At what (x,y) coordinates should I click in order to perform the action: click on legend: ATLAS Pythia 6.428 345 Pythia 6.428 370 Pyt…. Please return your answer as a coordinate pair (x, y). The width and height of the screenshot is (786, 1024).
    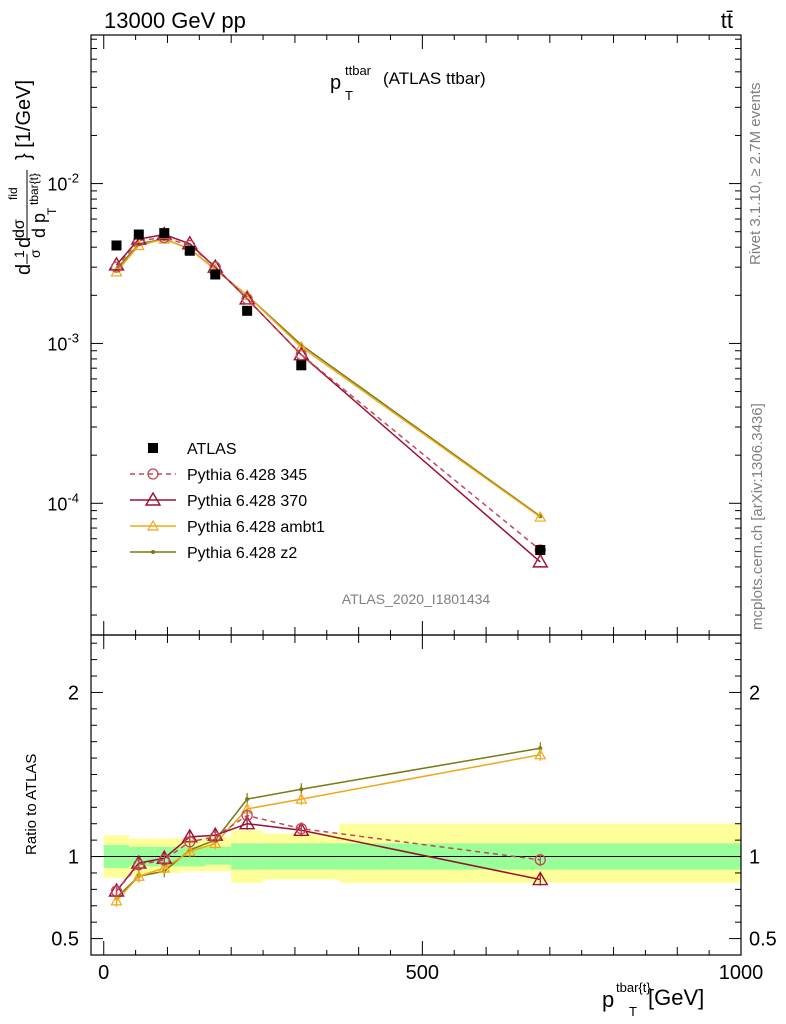
    Looking at the image, I should click on (227, 501).